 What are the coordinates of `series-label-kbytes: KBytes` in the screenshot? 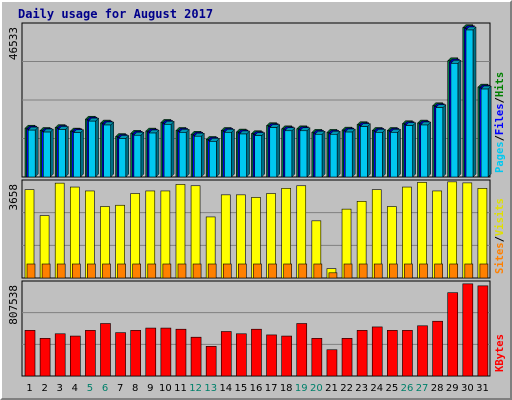 It's located at (500, 353).